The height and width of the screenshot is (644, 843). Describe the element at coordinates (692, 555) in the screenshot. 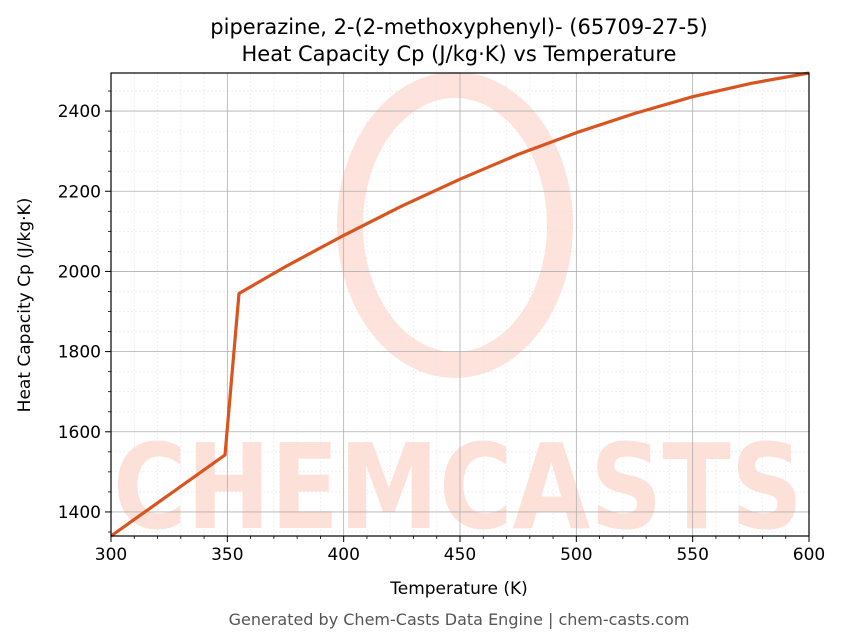

I see `x-tick-label: 550` at that location.